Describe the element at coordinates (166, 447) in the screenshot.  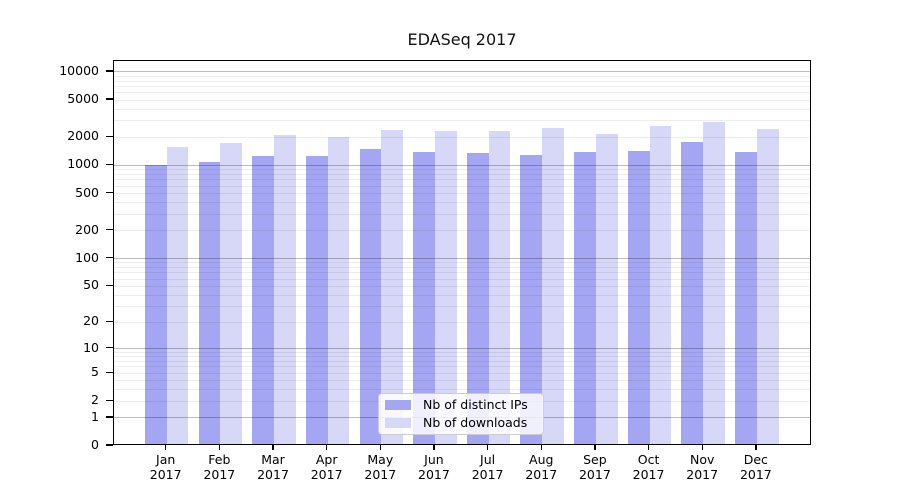
I see `x-tick-jan` at that location.